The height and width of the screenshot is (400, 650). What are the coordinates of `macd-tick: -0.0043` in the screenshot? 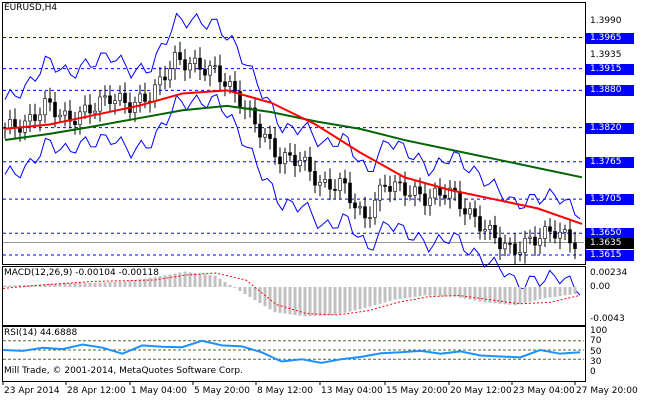 It's located at (607, 319).